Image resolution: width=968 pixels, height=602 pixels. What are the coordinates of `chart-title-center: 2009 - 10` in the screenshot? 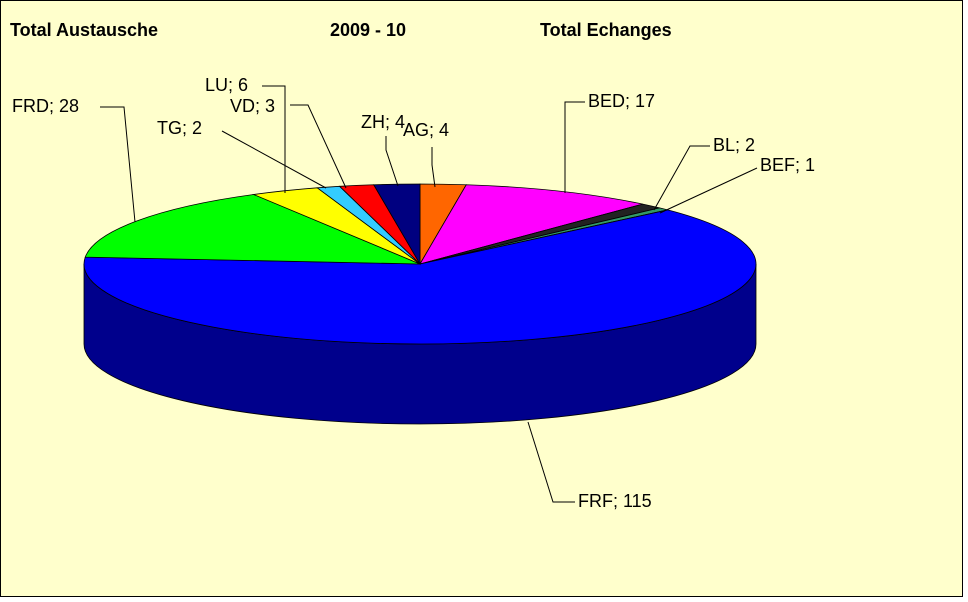 It's located at (368, 30).